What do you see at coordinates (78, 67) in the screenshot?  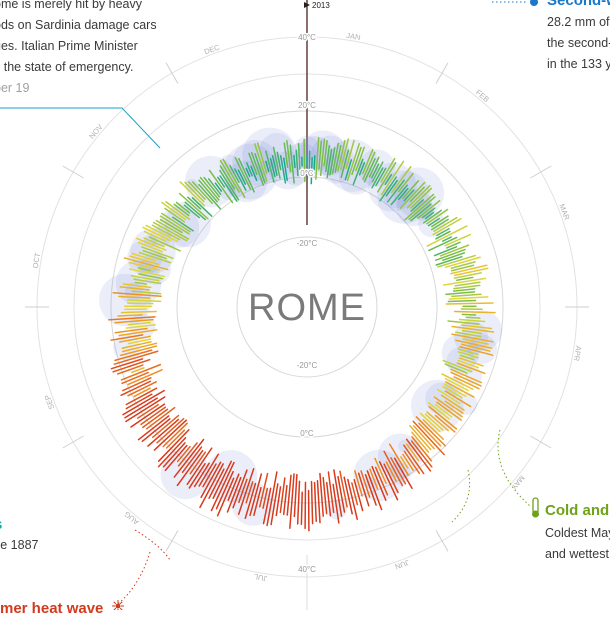 I see `callout-line: s the state of emergency.` at bounding box center [78, 67].